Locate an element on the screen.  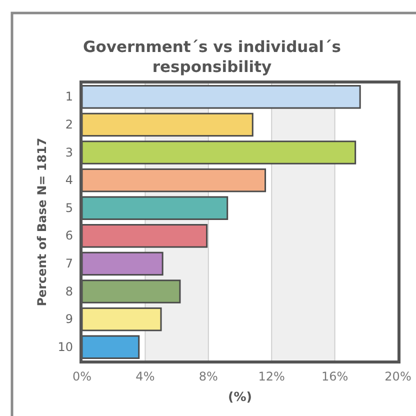
x-tick-label: 4% is located at coordinates (145, 377).